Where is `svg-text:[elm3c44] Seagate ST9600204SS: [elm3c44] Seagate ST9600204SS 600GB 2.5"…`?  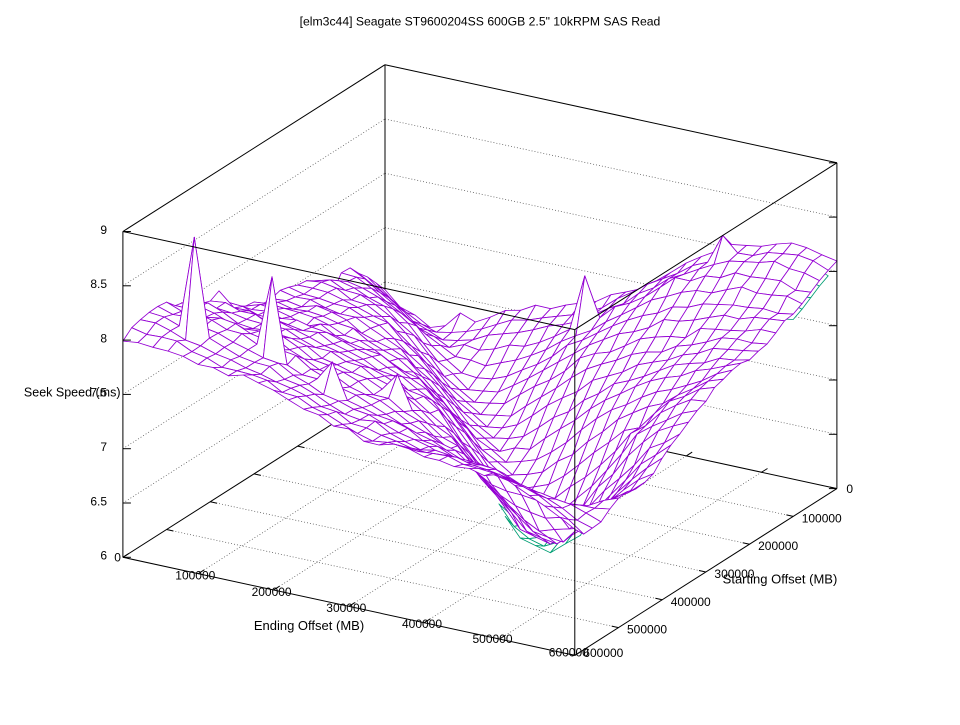 svg-text:[elm3c44] Seagate ST9600204SS: [elm3c44] Seagate ST9600204SS 600GB 2.5"… is located at coordinates (480, 22).